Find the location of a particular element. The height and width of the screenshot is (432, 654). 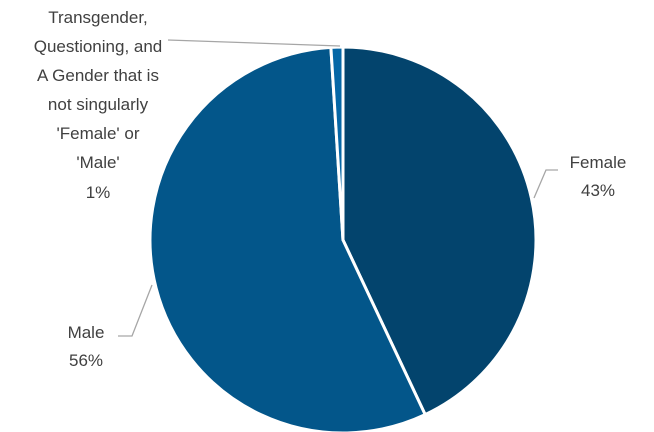

female-data-label: Female 43% is located at coordinates (598, 176).